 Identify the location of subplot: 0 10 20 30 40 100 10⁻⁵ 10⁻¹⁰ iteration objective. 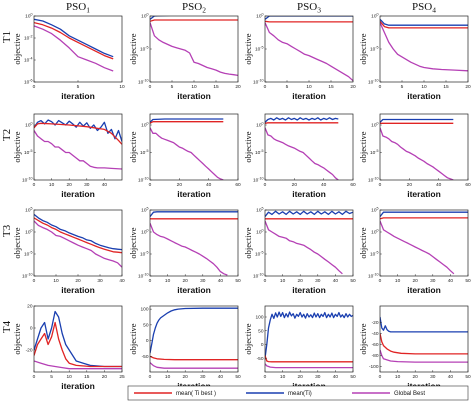
(67, 156).